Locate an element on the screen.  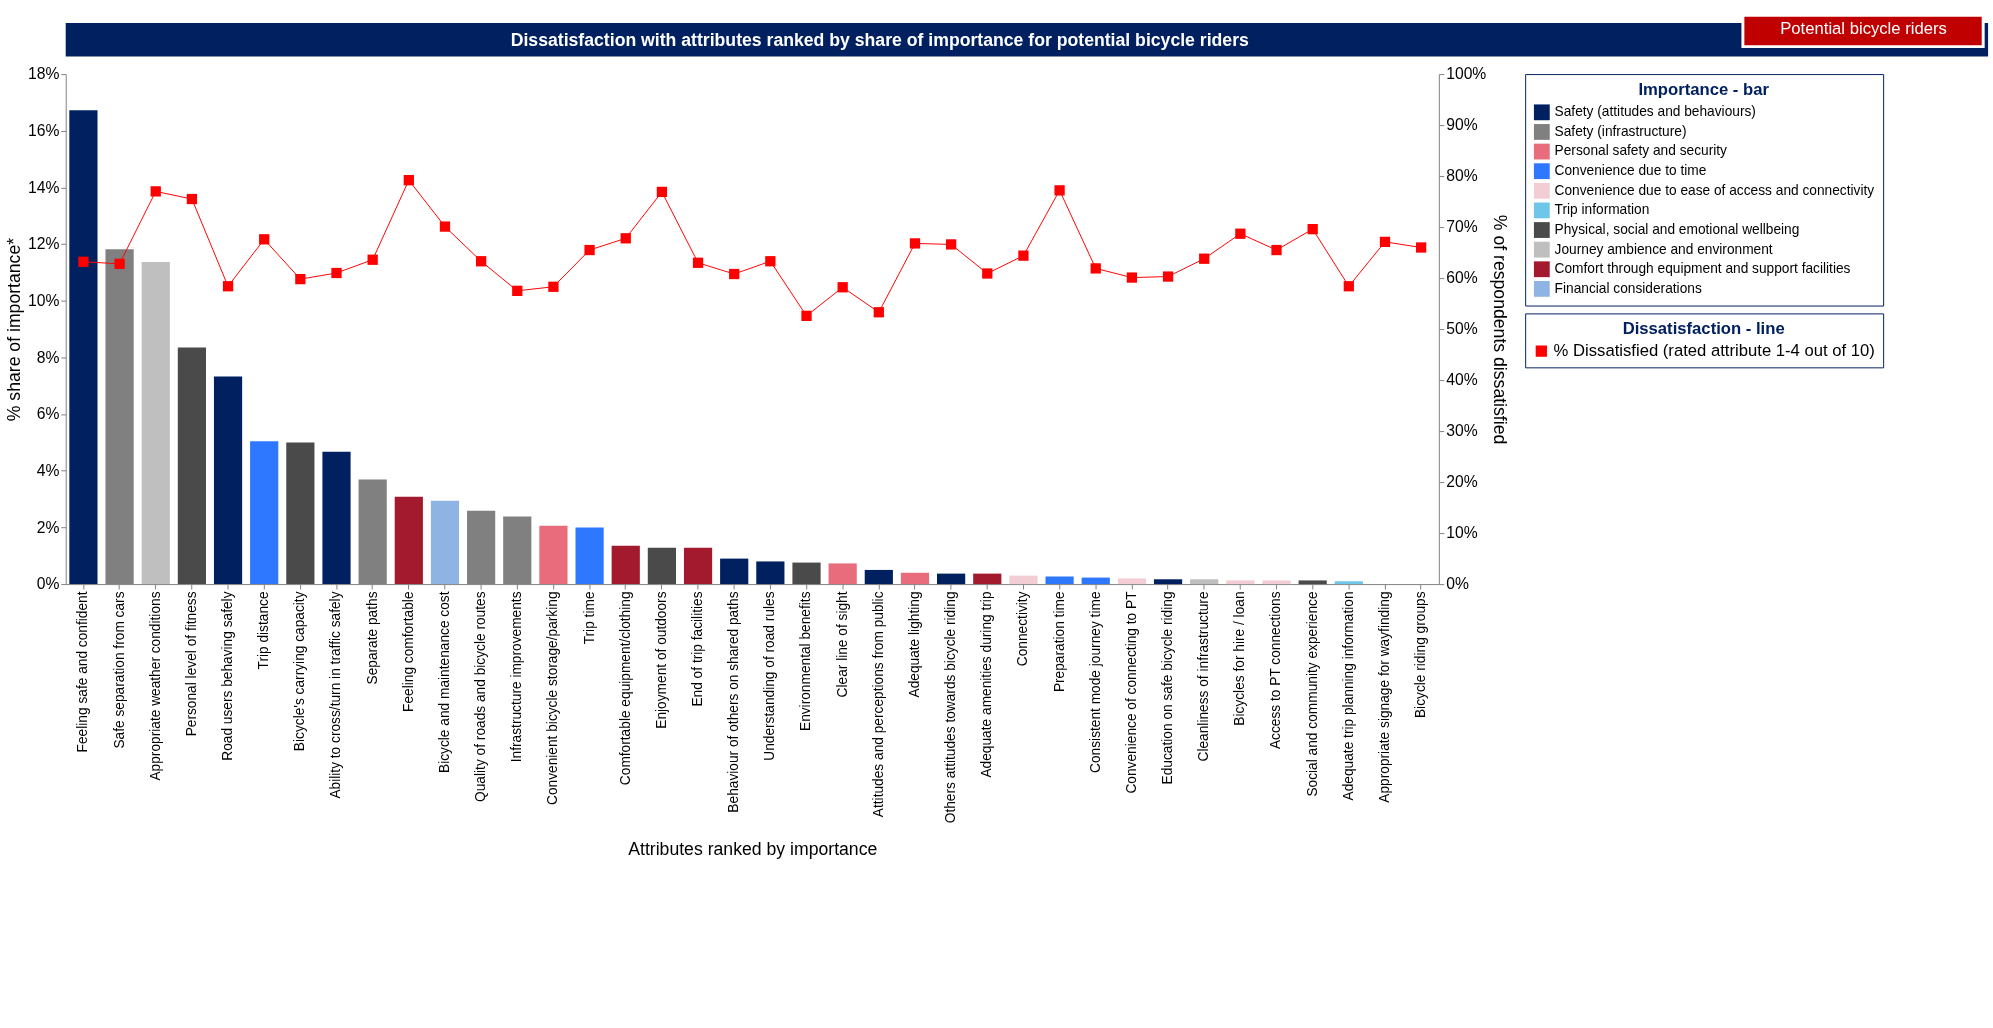
x-tick-label: Others attitudes towards bicycle riding is located at coordinates (951, 707).